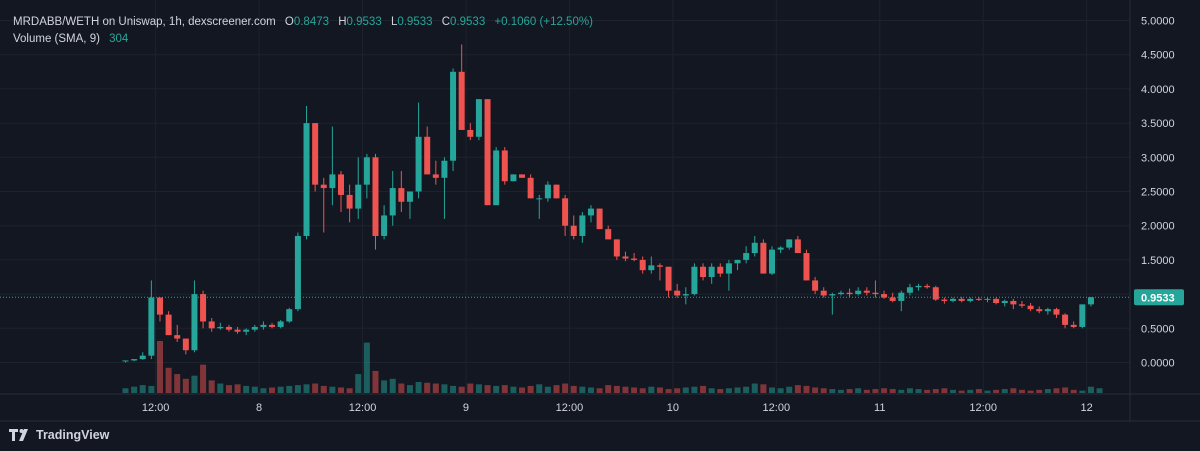  What do you see at coordinates (18, 435) in the screenshot?
I see `tradingview-logo-icon` at bounding box center [18, 435].